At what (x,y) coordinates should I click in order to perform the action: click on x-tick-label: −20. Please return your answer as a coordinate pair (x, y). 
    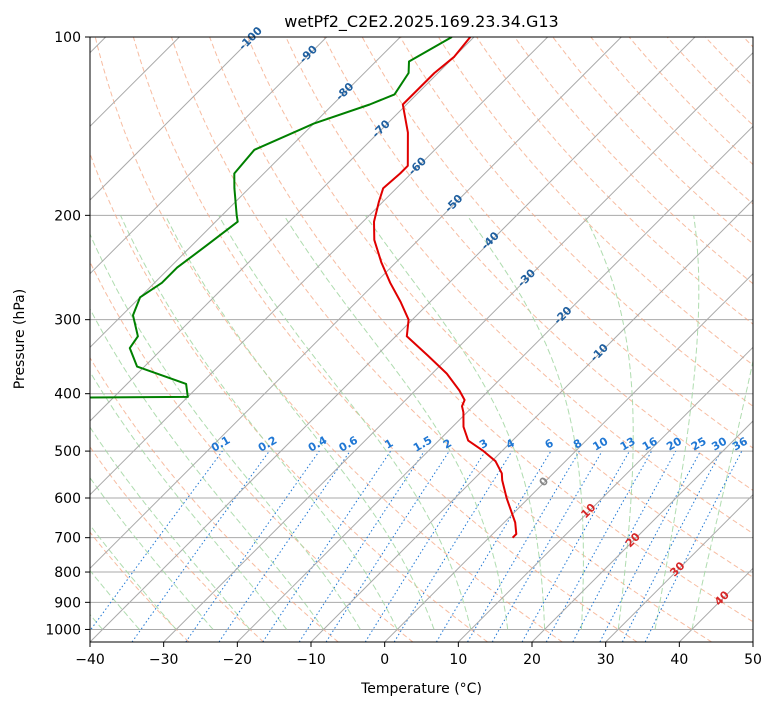
    Looking at the image, I should click on (238, 660).